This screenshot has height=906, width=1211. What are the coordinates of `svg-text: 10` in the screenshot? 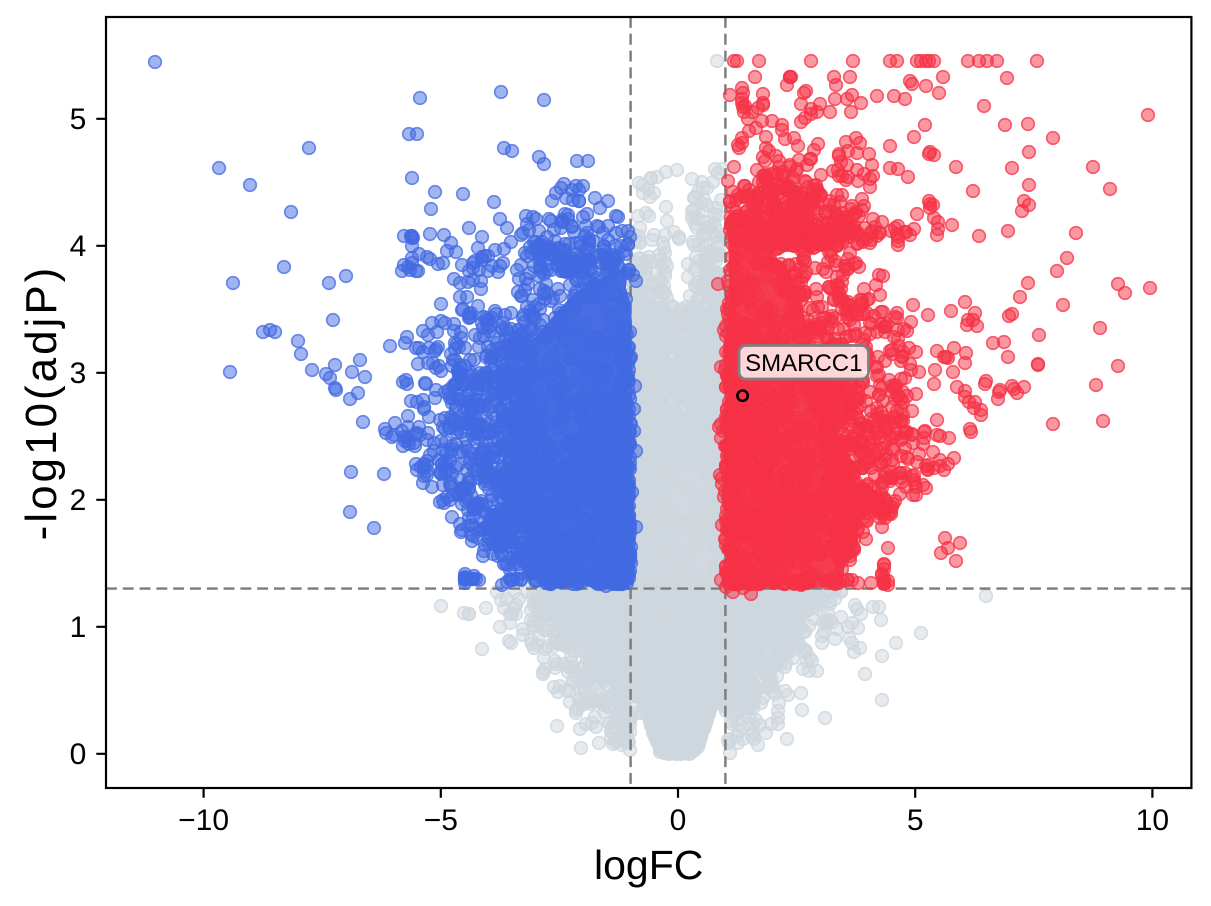 It's located at (1152, 820).